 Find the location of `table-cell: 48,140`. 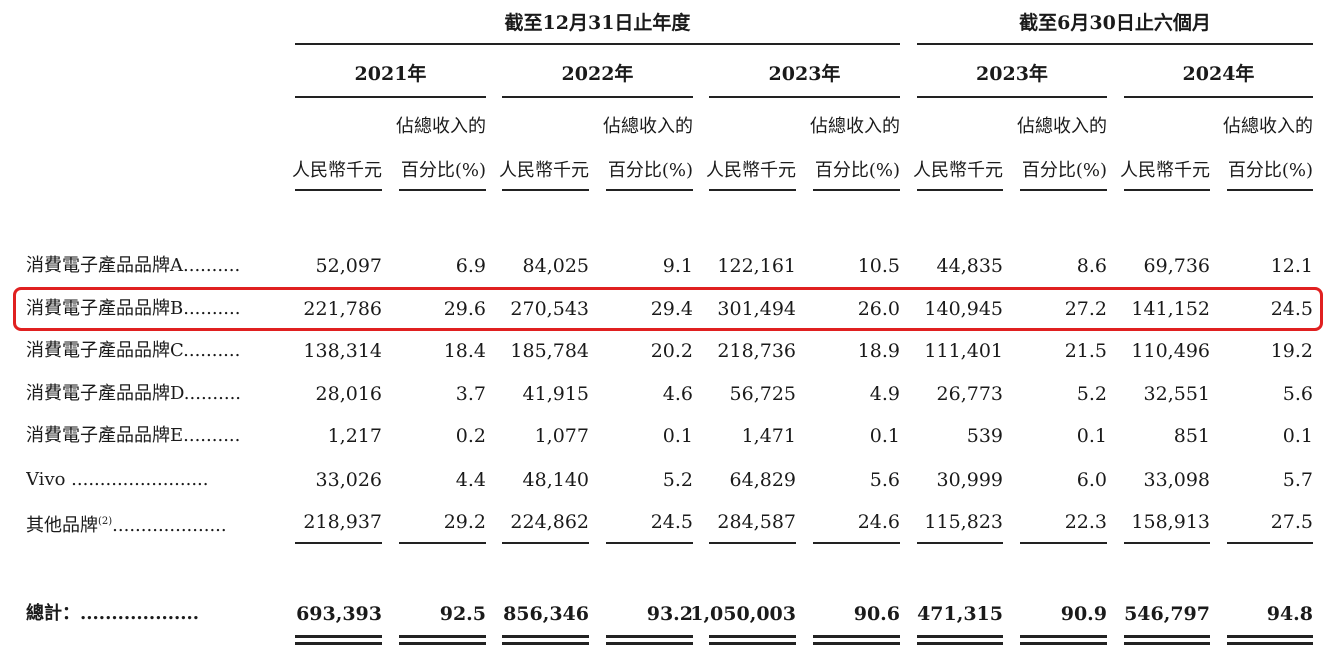

table-cell: 48,140 is located at coordinates (555, 480).